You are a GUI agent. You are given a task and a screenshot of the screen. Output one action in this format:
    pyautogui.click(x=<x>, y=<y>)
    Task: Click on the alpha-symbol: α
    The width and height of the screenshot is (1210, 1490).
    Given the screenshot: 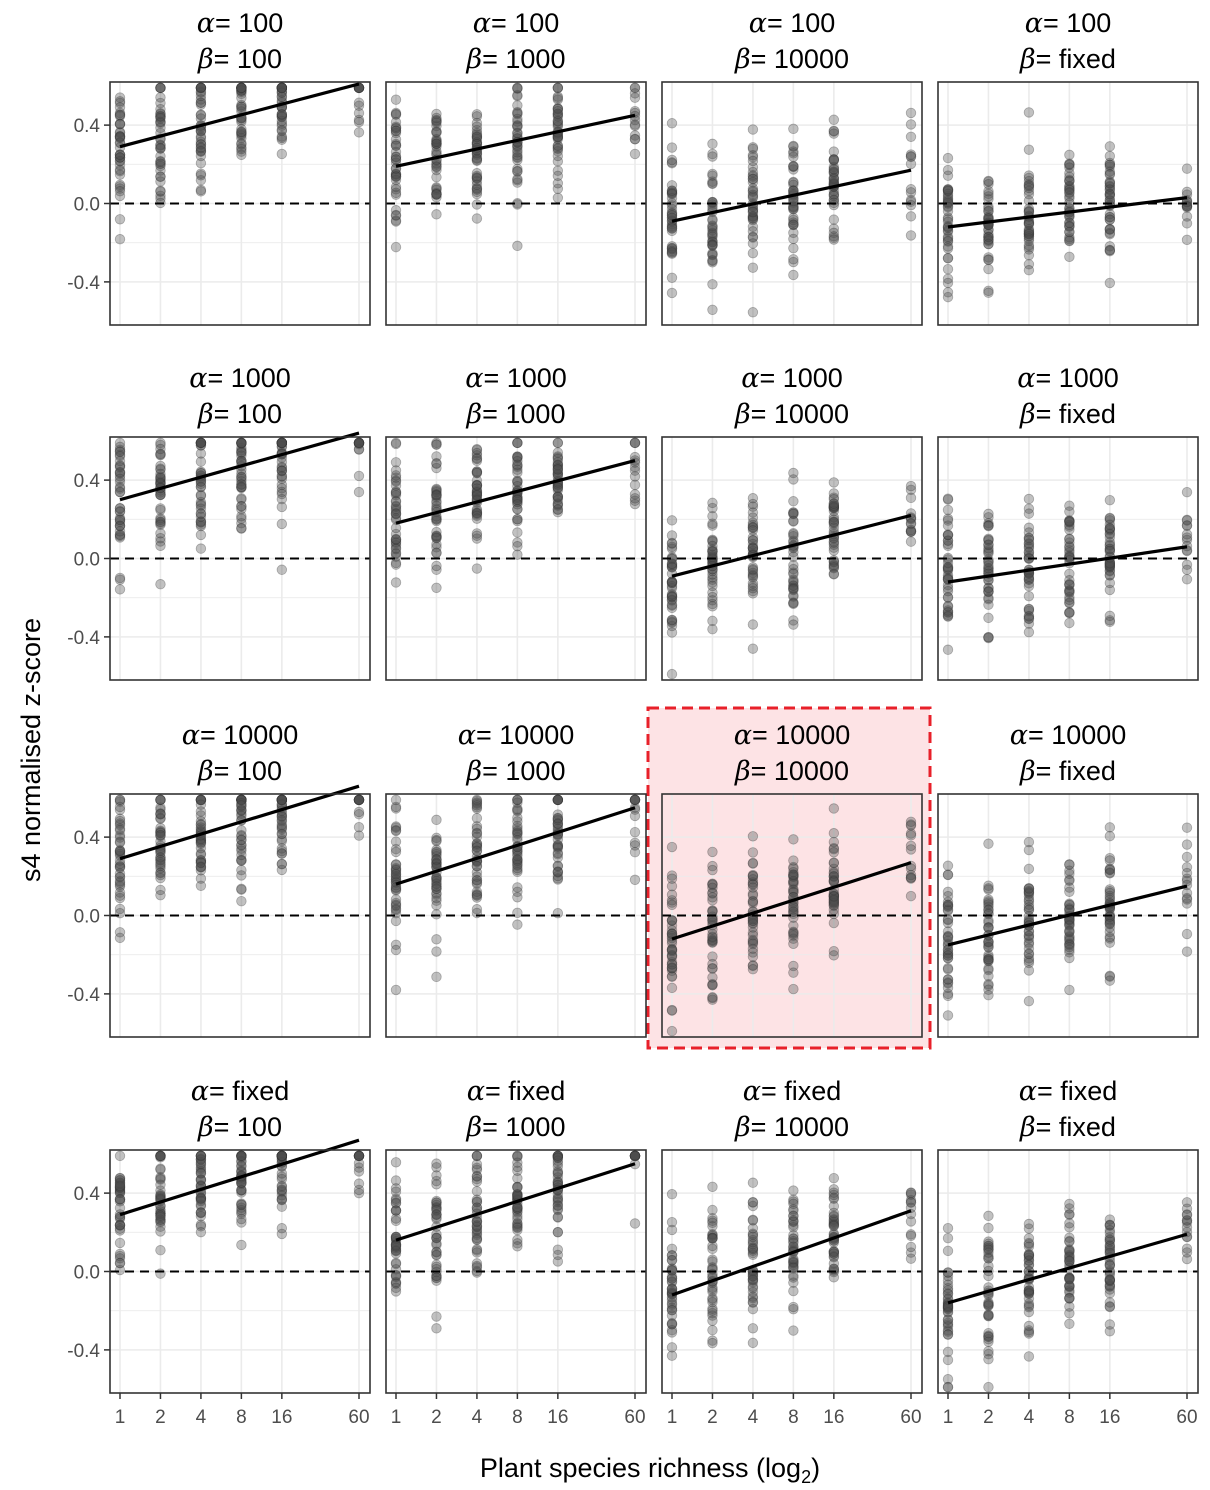 What is the action you would take?
    pyautogui.click(x=1019, y=735)
    